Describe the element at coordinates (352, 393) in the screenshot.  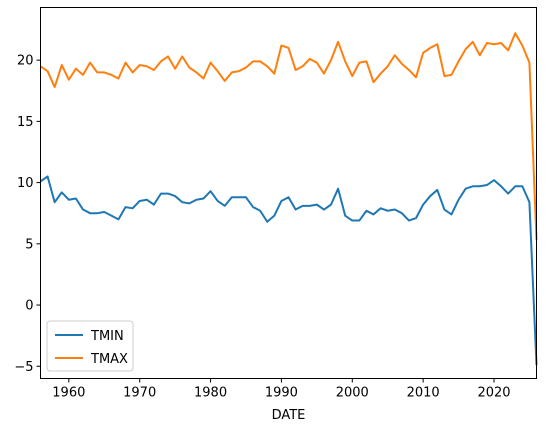
I see `x-tick-label: 2000` at that location.